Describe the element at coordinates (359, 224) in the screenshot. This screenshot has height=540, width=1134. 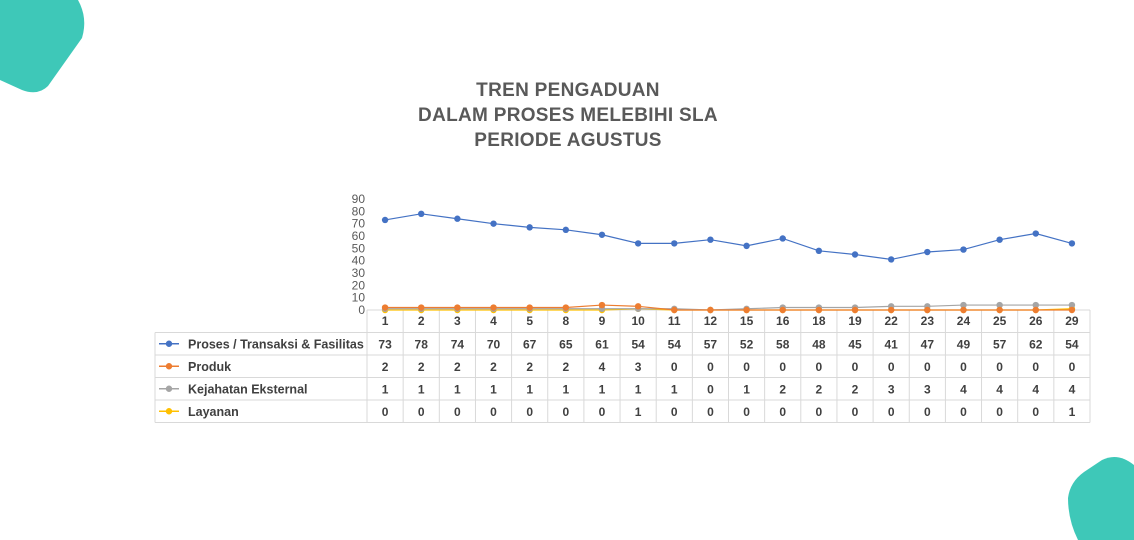
I see `y-tick-label: 70` at that location.